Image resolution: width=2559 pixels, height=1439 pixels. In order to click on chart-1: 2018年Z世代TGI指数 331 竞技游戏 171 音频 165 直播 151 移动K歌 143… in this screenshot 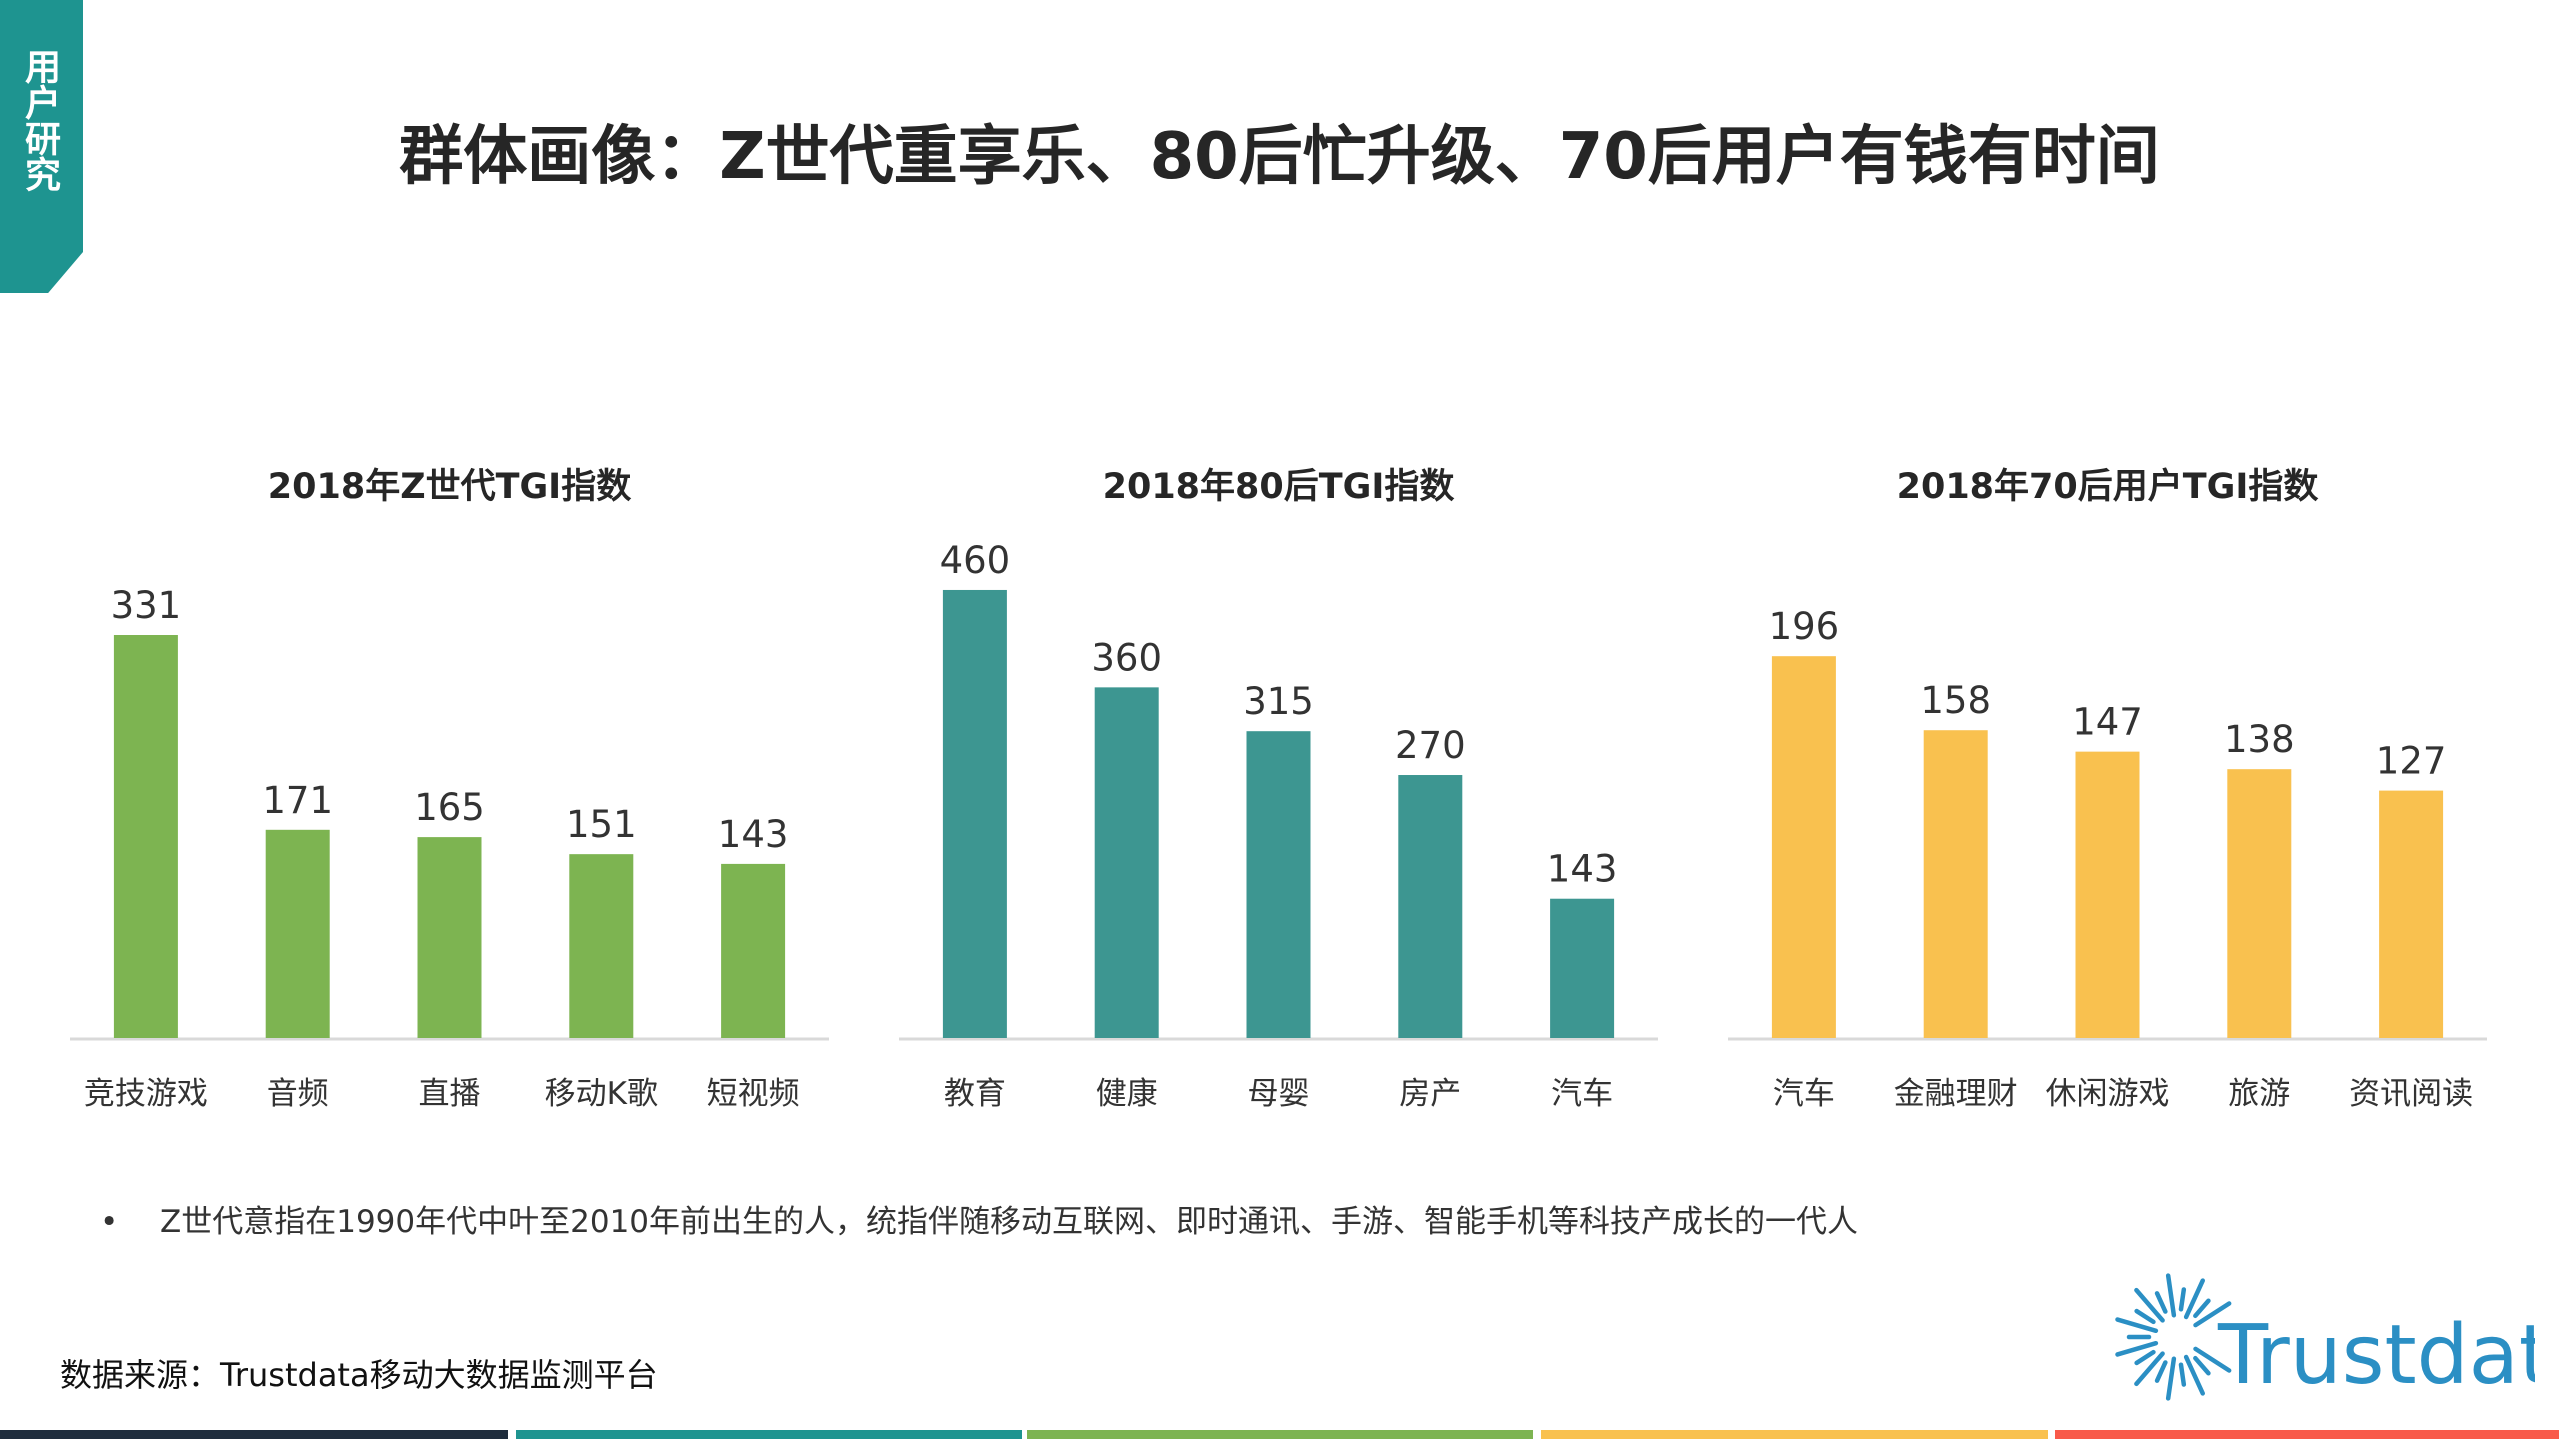, I will do `click(449, 789)`.